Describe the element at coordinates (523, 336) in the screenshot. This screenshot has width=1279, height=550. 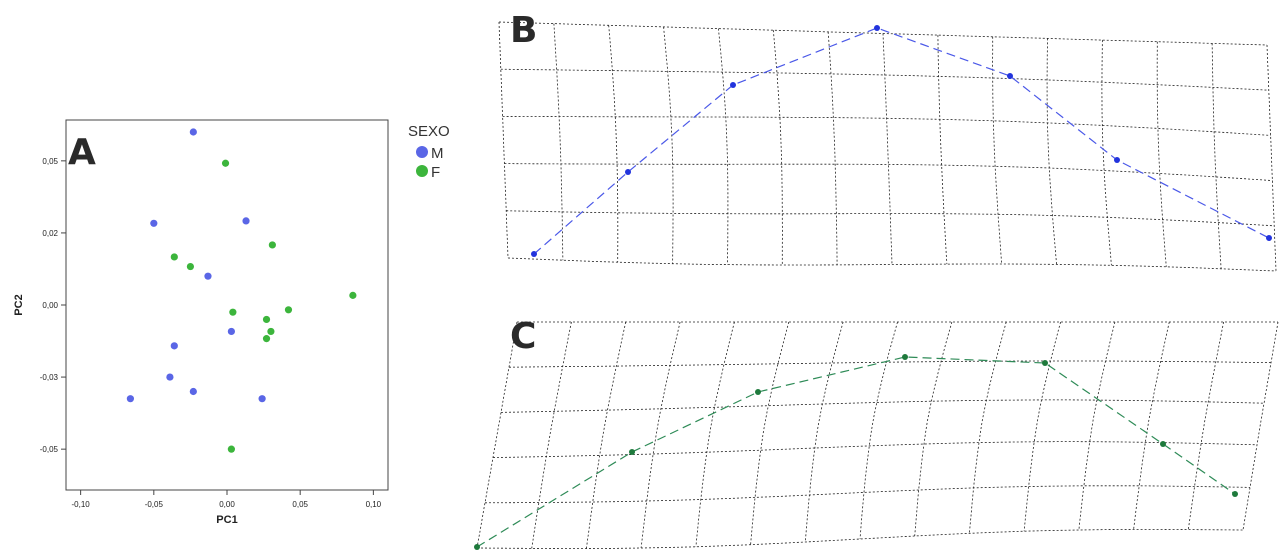
I see `panel-label-c: C` at that location.